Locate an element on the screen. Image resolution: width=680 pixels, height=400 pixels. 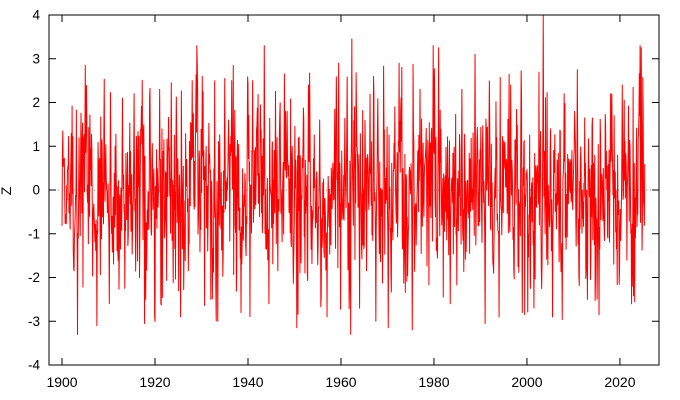
x-tick-label: 1920 is located at coordinates (154, 382).